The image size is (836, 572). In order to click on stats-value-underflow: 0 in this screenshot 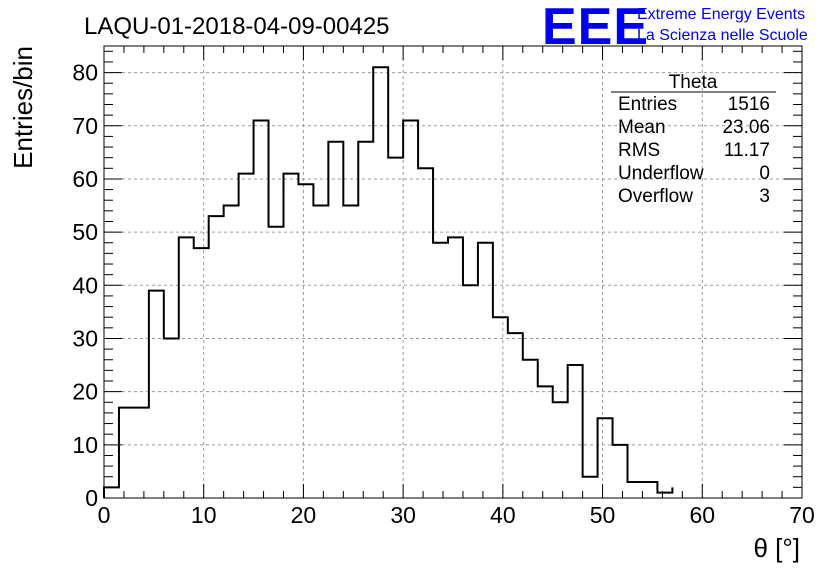, I will do `click(764, 173)`.